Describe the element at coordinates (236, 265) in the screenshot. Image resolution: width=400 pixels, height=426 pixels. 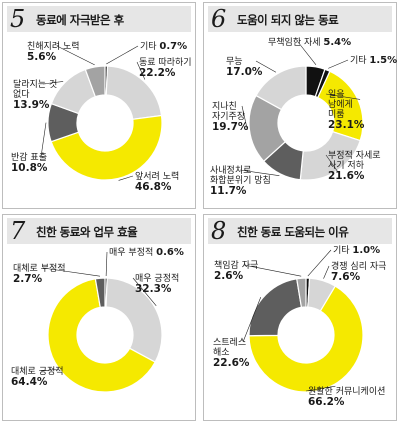
I see `slice-label-text: 책임감 자극` at that location.